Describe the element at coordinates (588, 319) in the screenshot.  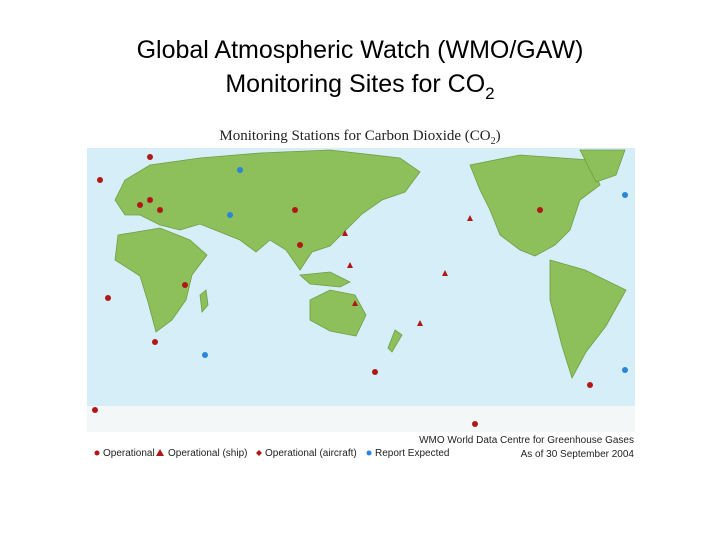
I see `south-america` at that location.